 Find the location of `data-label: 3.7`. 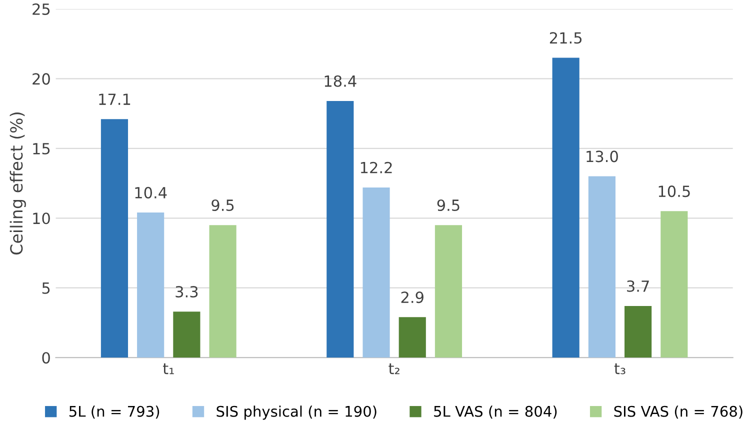

data-label: 3.7 is located at coordinates (638, 286).